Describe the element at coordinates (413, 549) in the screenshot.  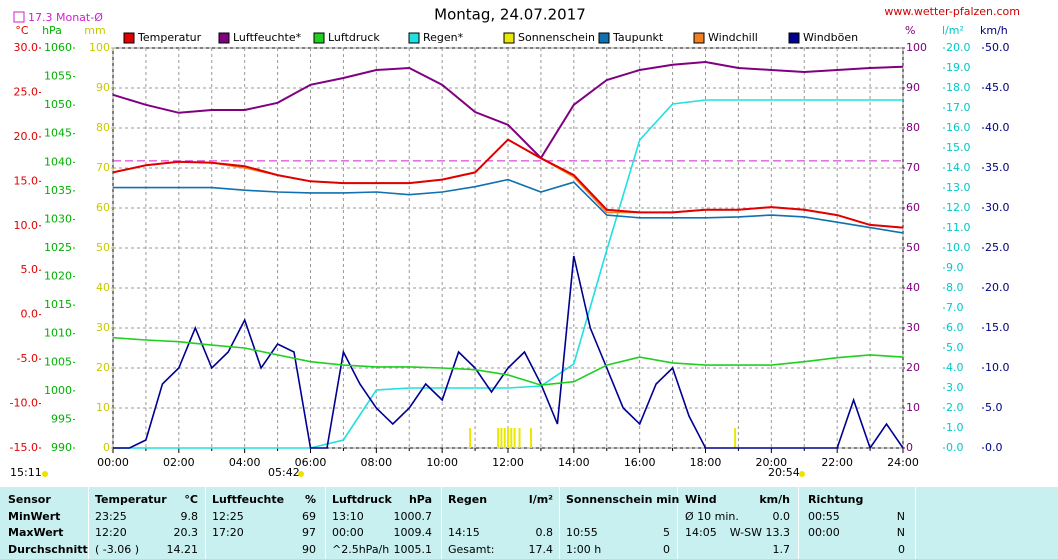
I see `table-cell: 1005.1` at that location.